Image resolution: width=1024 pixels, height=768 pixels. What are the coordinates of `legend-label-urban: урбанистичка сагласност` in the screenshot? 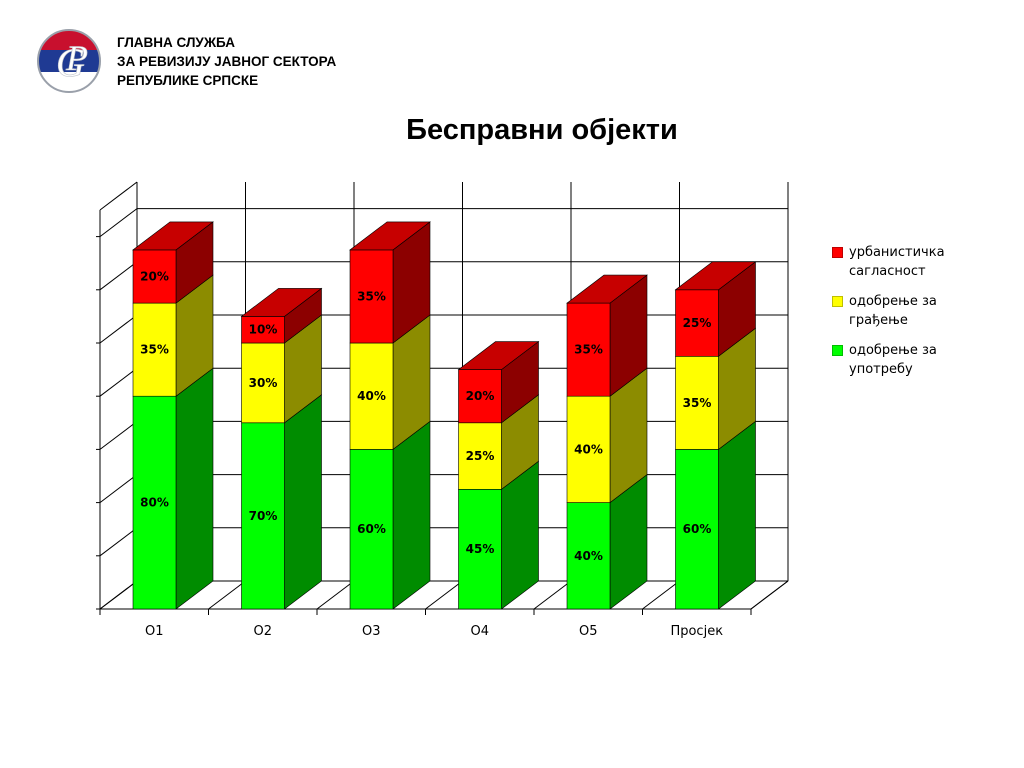 It's located at (897, 262).